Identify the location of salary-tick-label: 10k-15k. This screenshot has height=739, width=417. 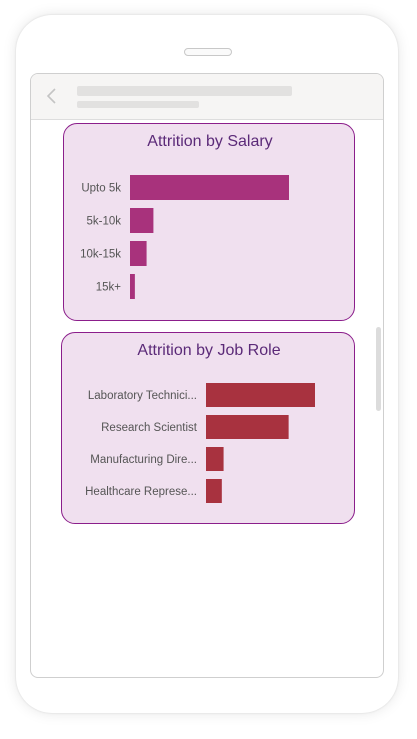
(100, 255).